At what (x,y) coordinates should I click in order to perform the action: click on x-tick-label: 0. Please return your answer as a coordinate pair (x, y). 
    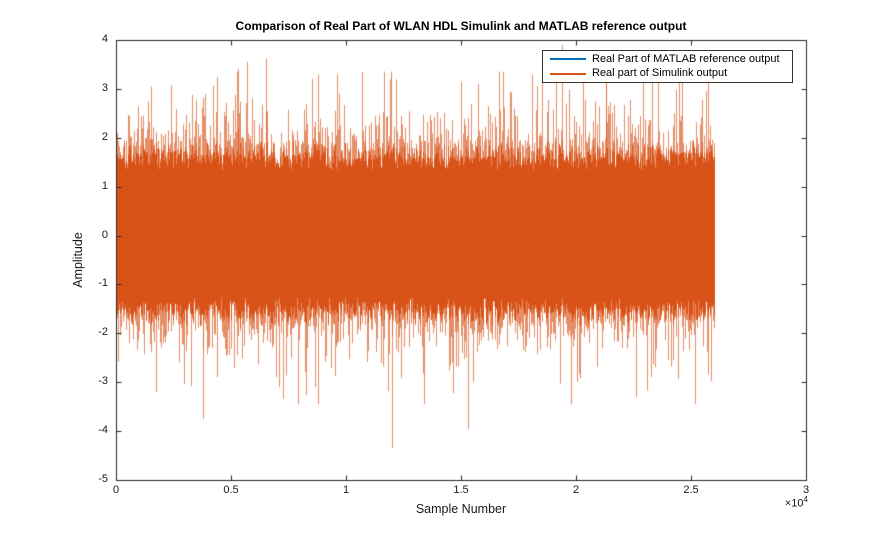
    Looking at the image, I should click on (116, 490).